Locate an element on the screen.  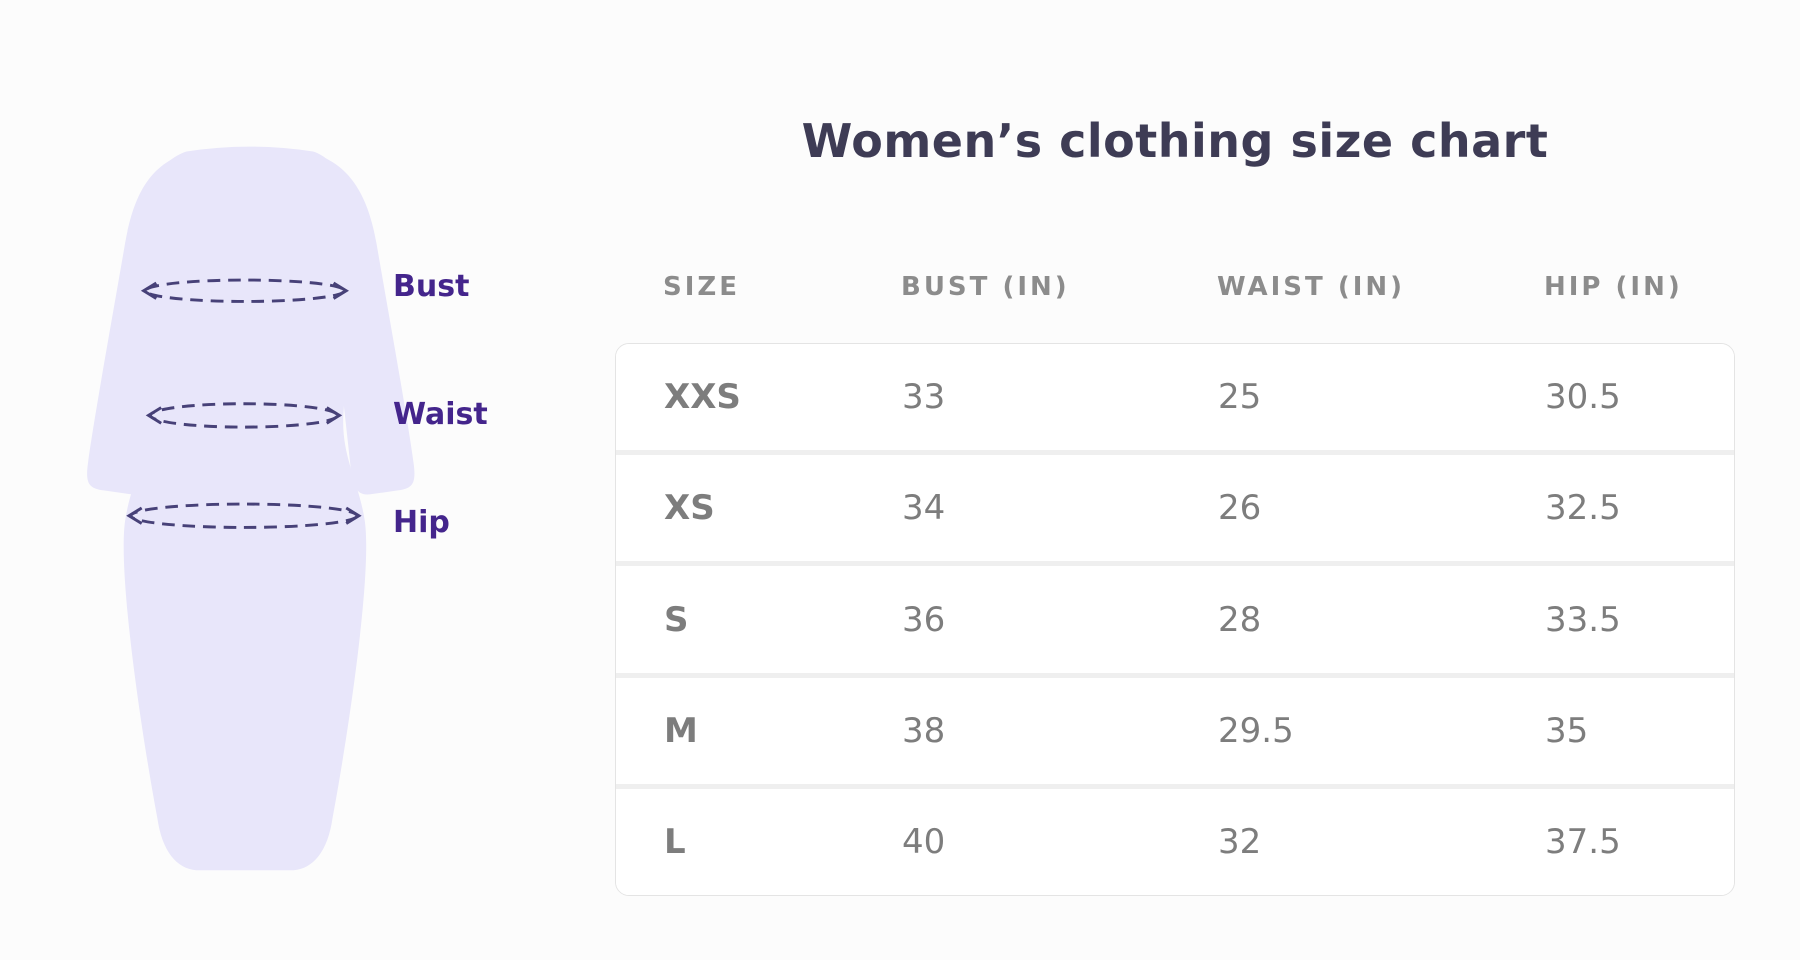
table-row-xs: XS 34 26 32.5 is located at coordinates (1175, 506).